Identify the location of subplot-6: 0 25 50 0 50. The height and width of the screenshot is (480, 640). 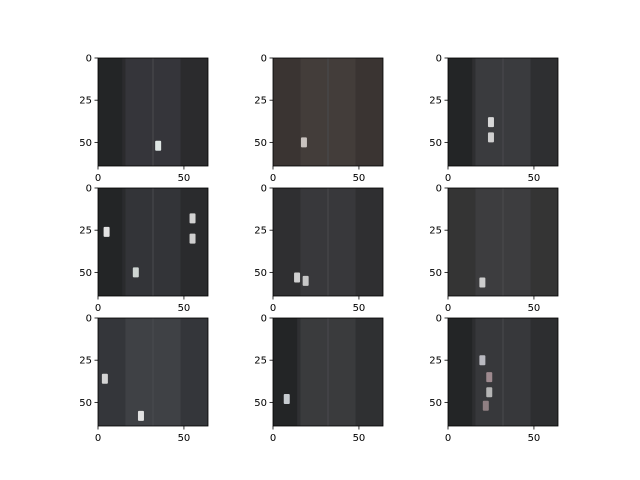
(494, 249).